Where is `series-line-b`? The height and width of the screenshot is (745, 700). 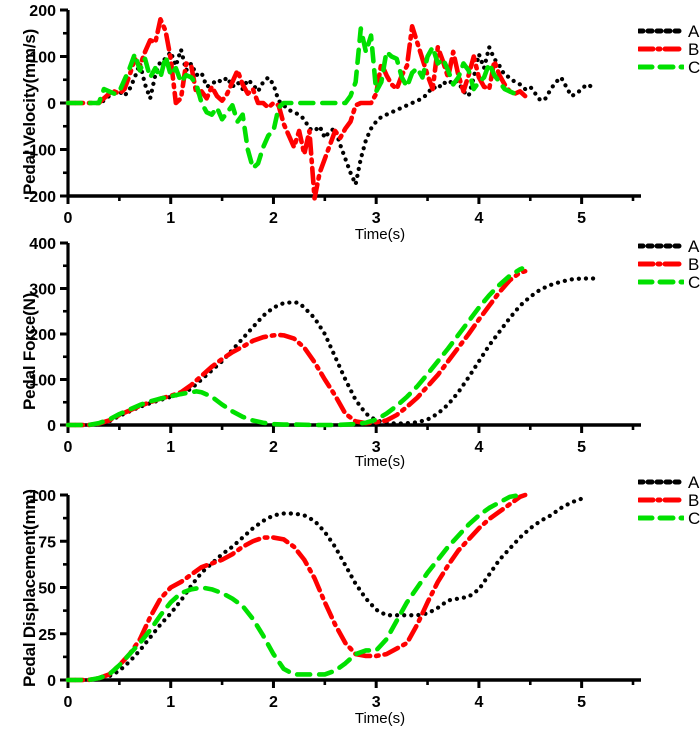 series-line-b is located at coordinates (296, 348).